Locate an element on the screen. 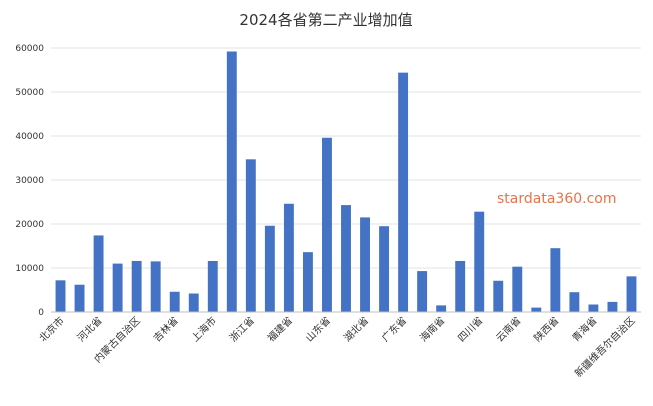 The image size is (653, 406). x-tick-label: 青海省 is located at coordinates (584, 329).